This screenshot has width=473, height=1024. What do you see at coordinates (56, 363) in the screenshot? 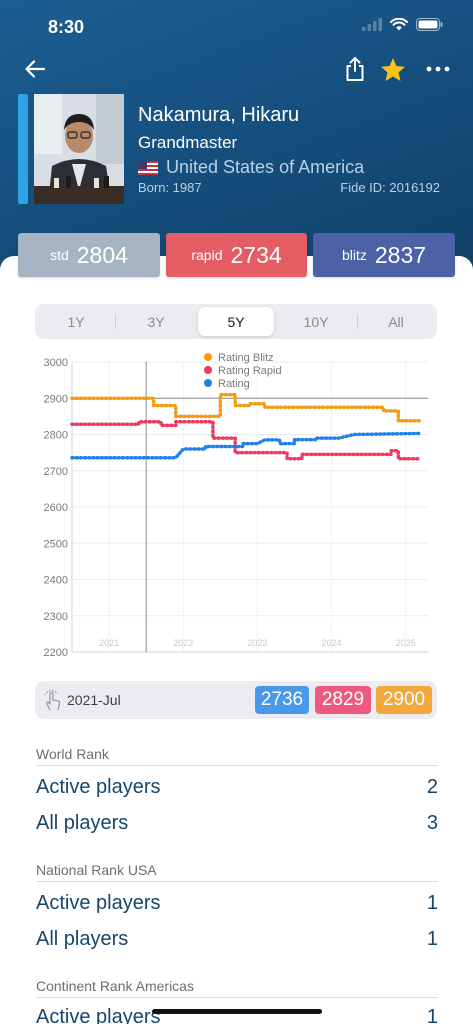
I see `y-tick-label: 3000` at bounding box center [56, 363].